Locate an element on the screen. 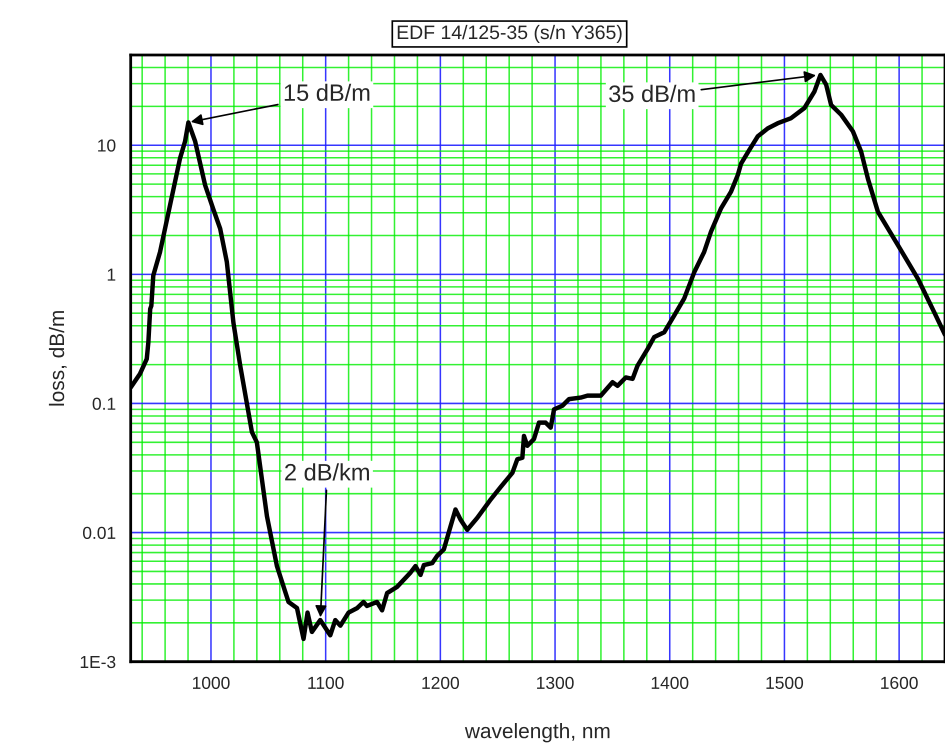 The height and width of the screenshot is (755, 945). x-tick-label: 1100 is located at coordinates (326, 683).